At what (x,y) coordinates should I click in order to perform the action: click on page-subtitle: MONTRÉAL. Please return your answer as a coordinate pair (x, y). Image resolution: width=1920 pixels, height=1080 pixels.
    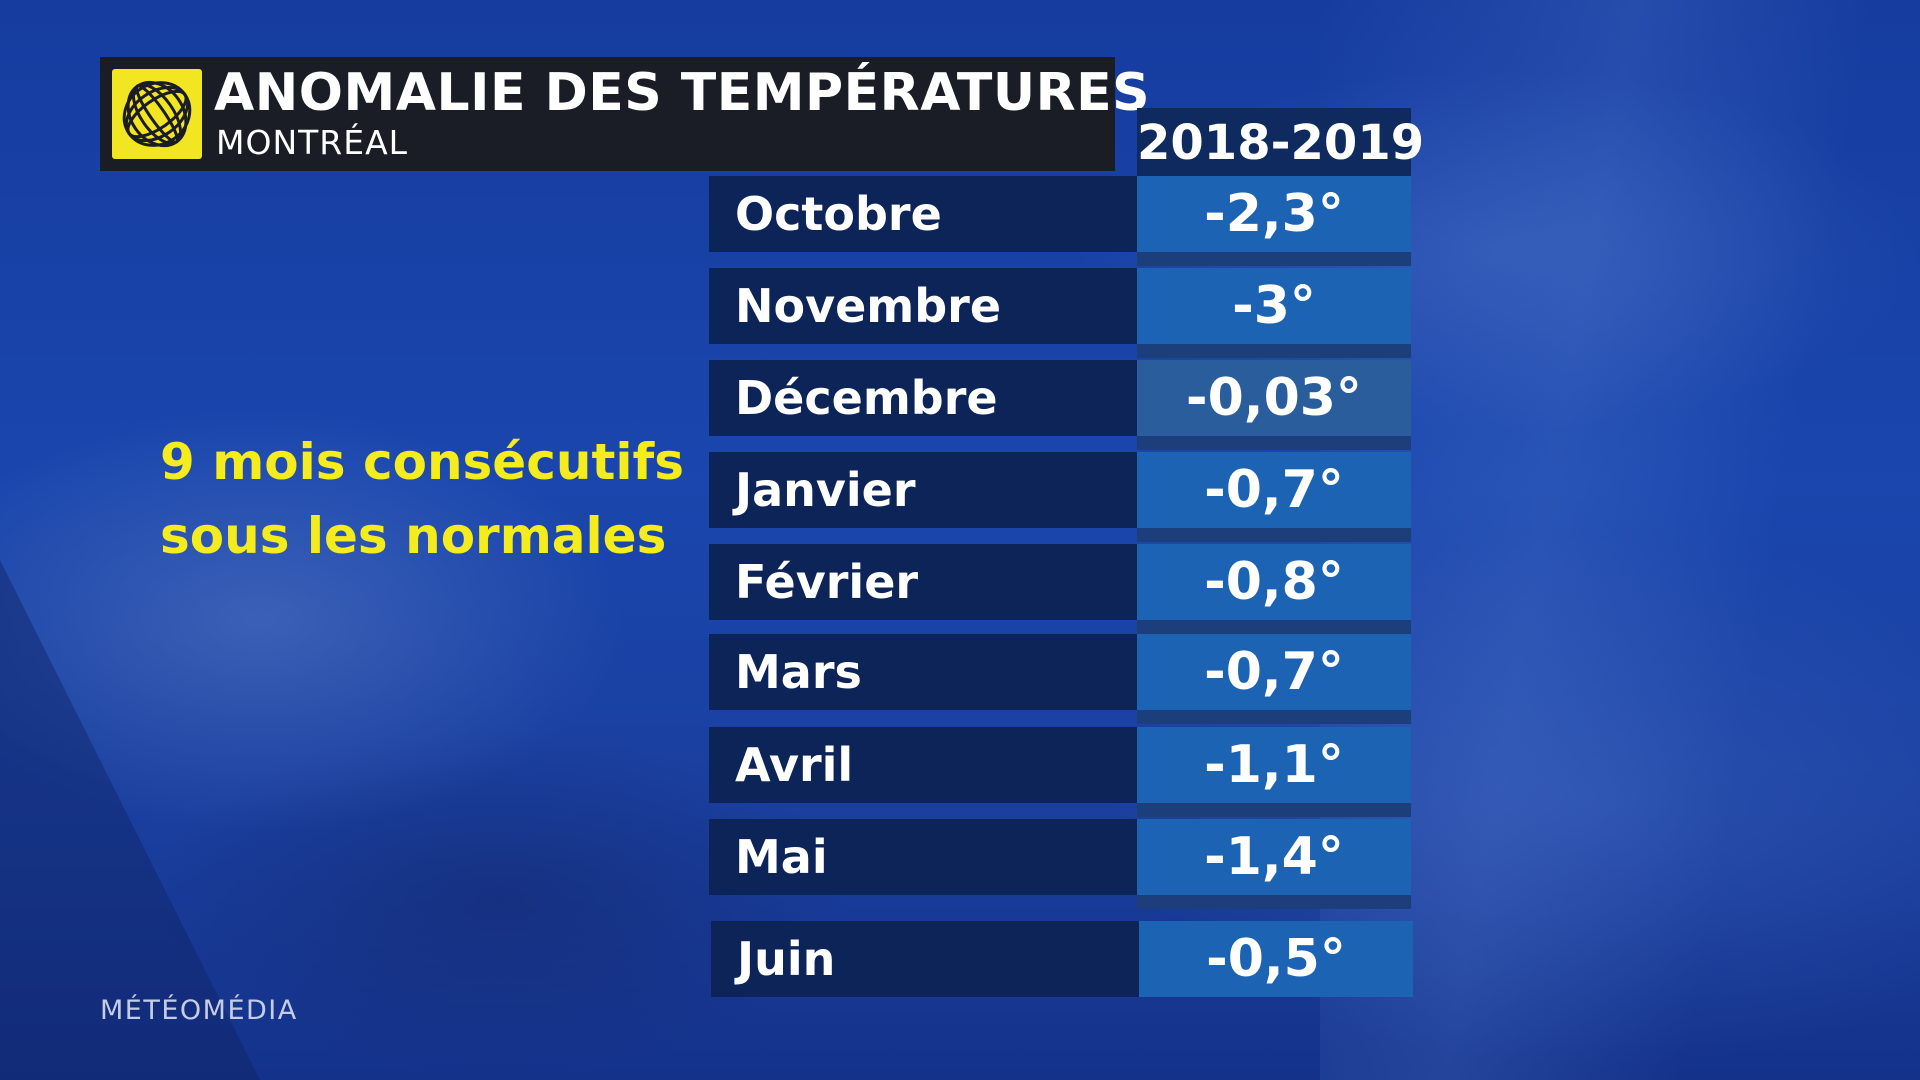
    Looking at the image, I should click on (312, 142).